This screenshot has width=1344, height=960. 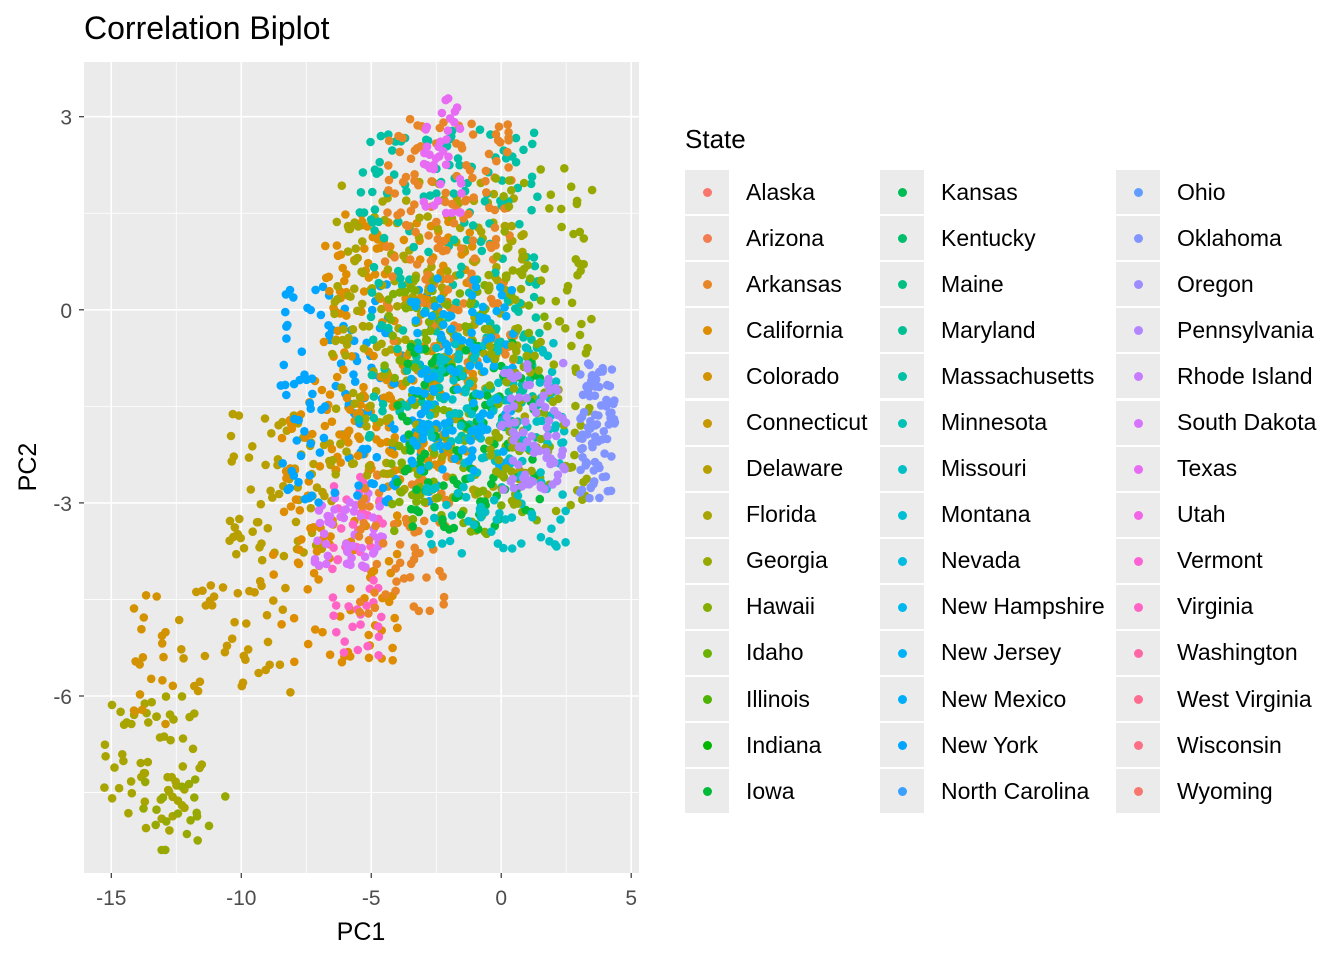 What do you see at coordinates (1001, 652) in the screenshot?
I see `legend-label: New Jersey` at bounding box center [1001, 652].